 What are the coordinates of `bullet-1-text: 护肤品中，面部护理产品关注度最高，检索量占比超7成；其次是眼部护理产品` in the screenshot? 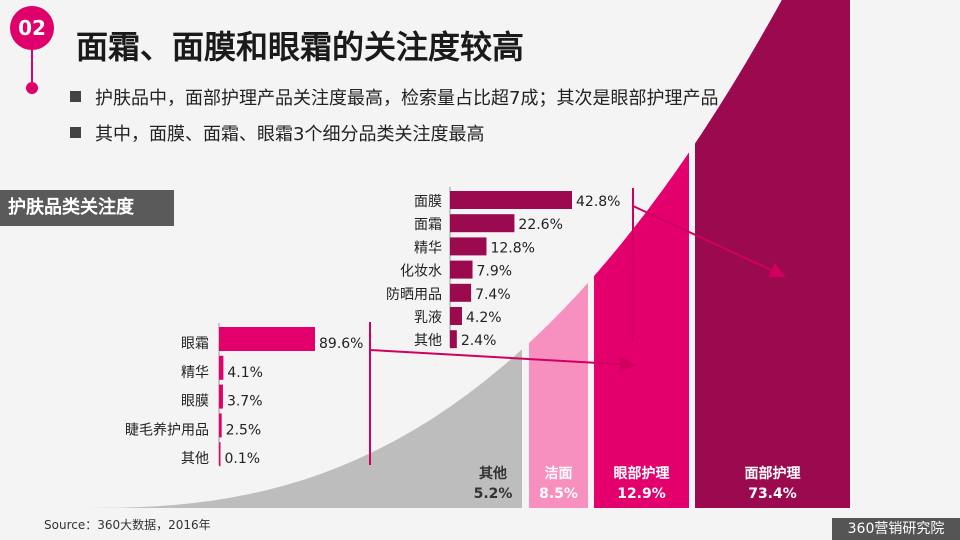 It's located at (407, 98).